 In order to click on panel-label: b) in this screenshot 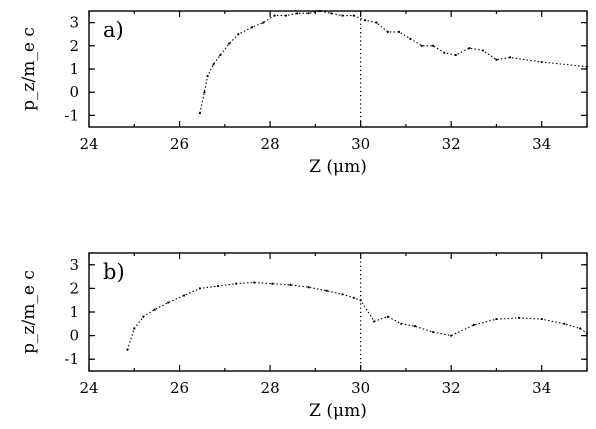, I will do `click(114, 272)`.